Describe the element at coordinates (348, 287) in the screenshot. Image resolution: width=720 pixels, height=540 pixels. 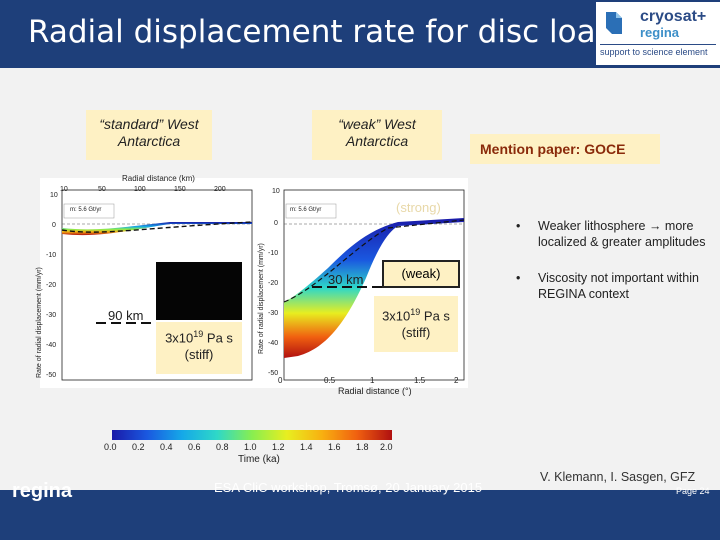
I see `dashed-marker-30km` at that location.